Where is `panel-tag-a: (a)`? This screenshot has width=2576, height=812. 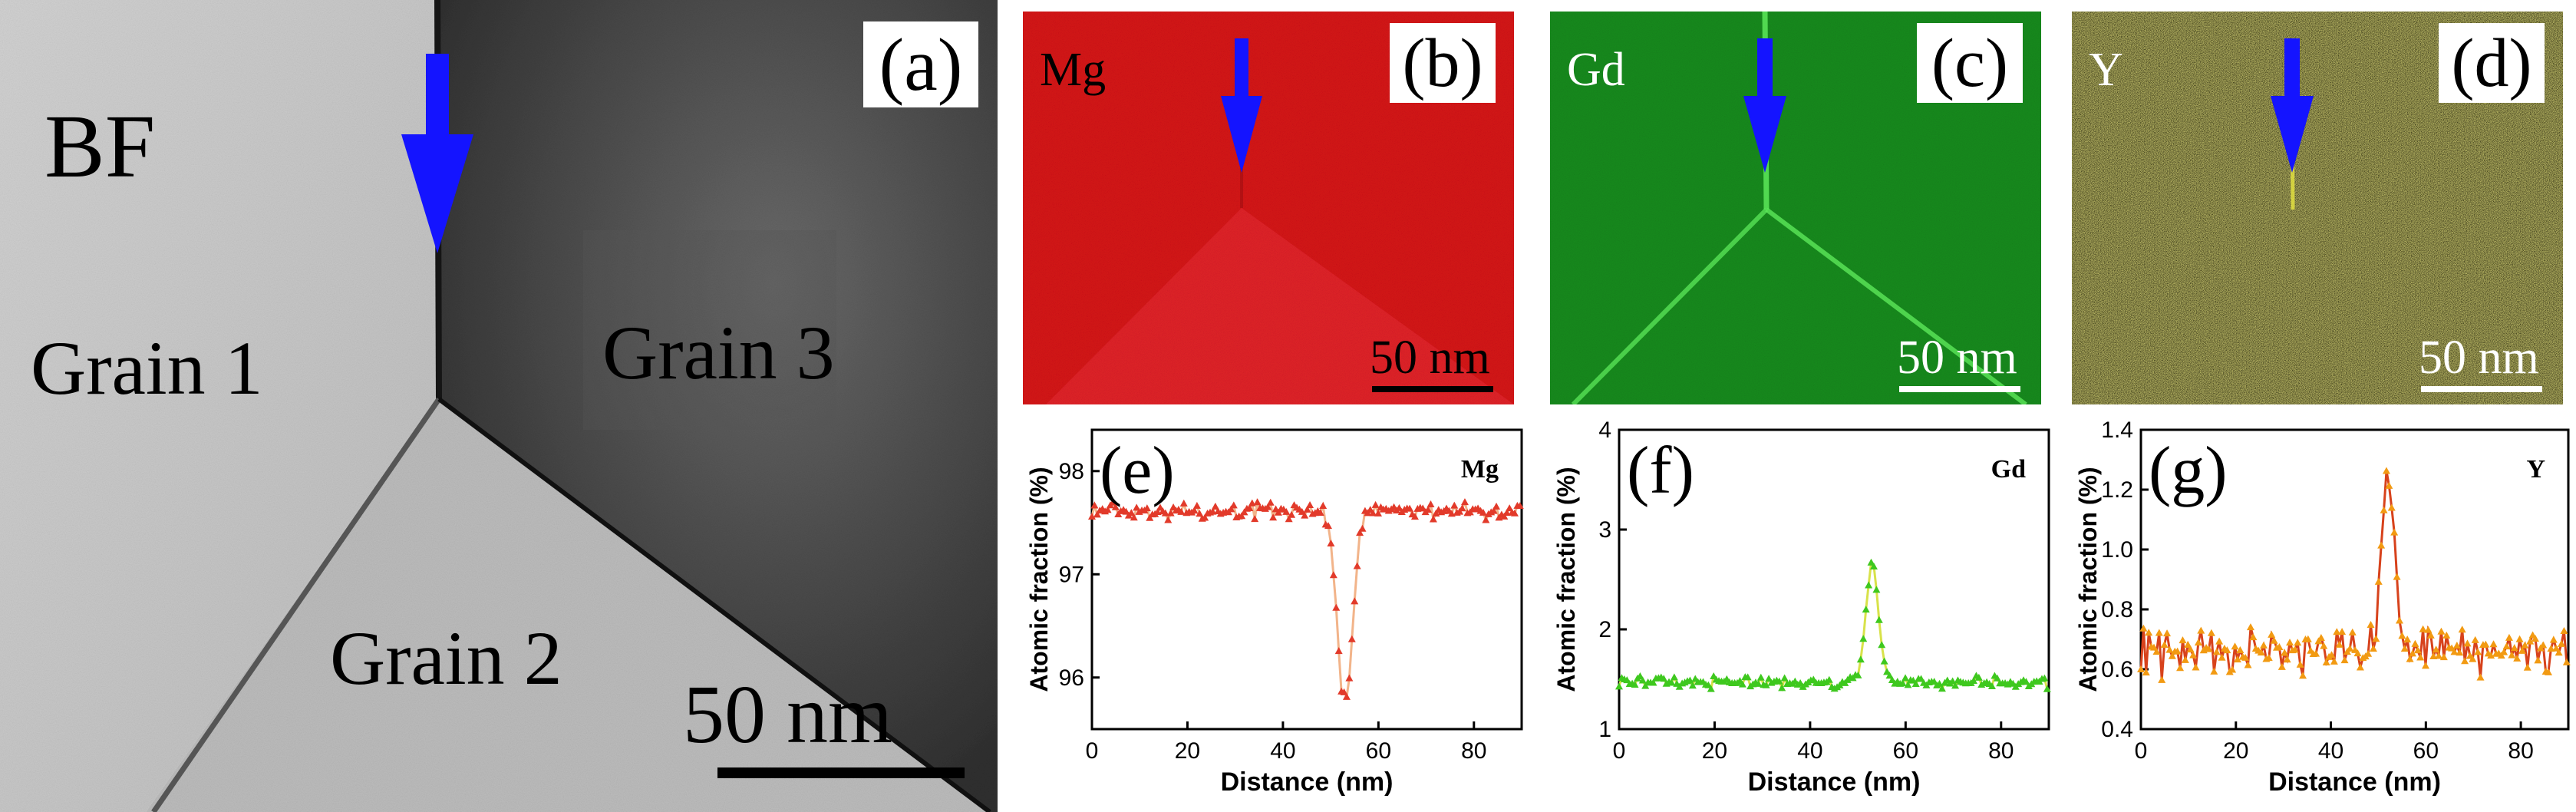 panel-tag-a: (a) is located at coordinates (921, 64).